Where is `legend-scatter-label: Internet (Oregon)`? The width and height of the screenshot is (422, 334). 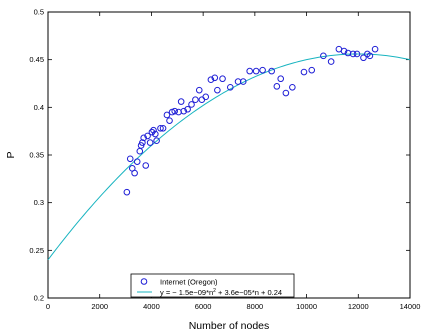 legend-scatter-label: Internet (Oregon) is located at coordinates (189, 282).